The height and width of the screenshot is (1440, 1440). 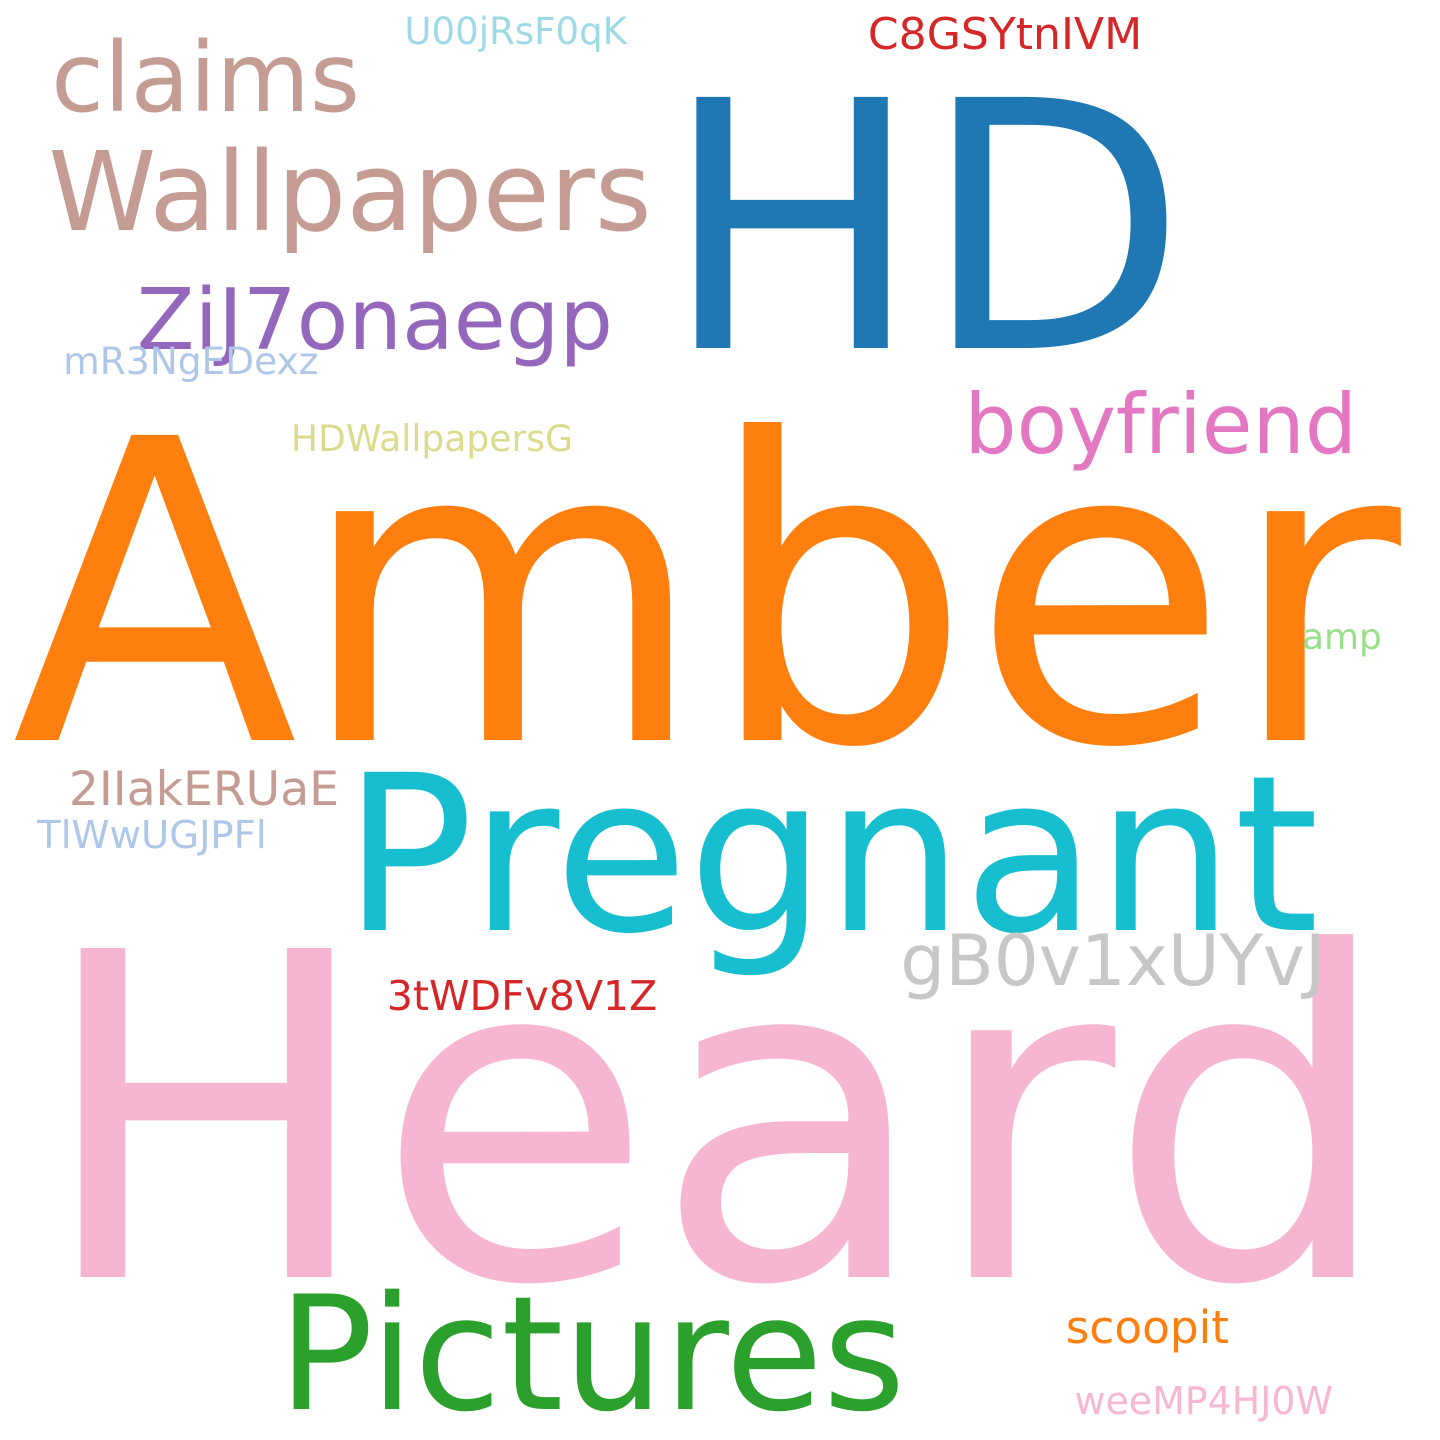 What do you see at coordinates (205, 78) in the screenshot?
I see `word-claims: claims` at bounding box center [205, 78].